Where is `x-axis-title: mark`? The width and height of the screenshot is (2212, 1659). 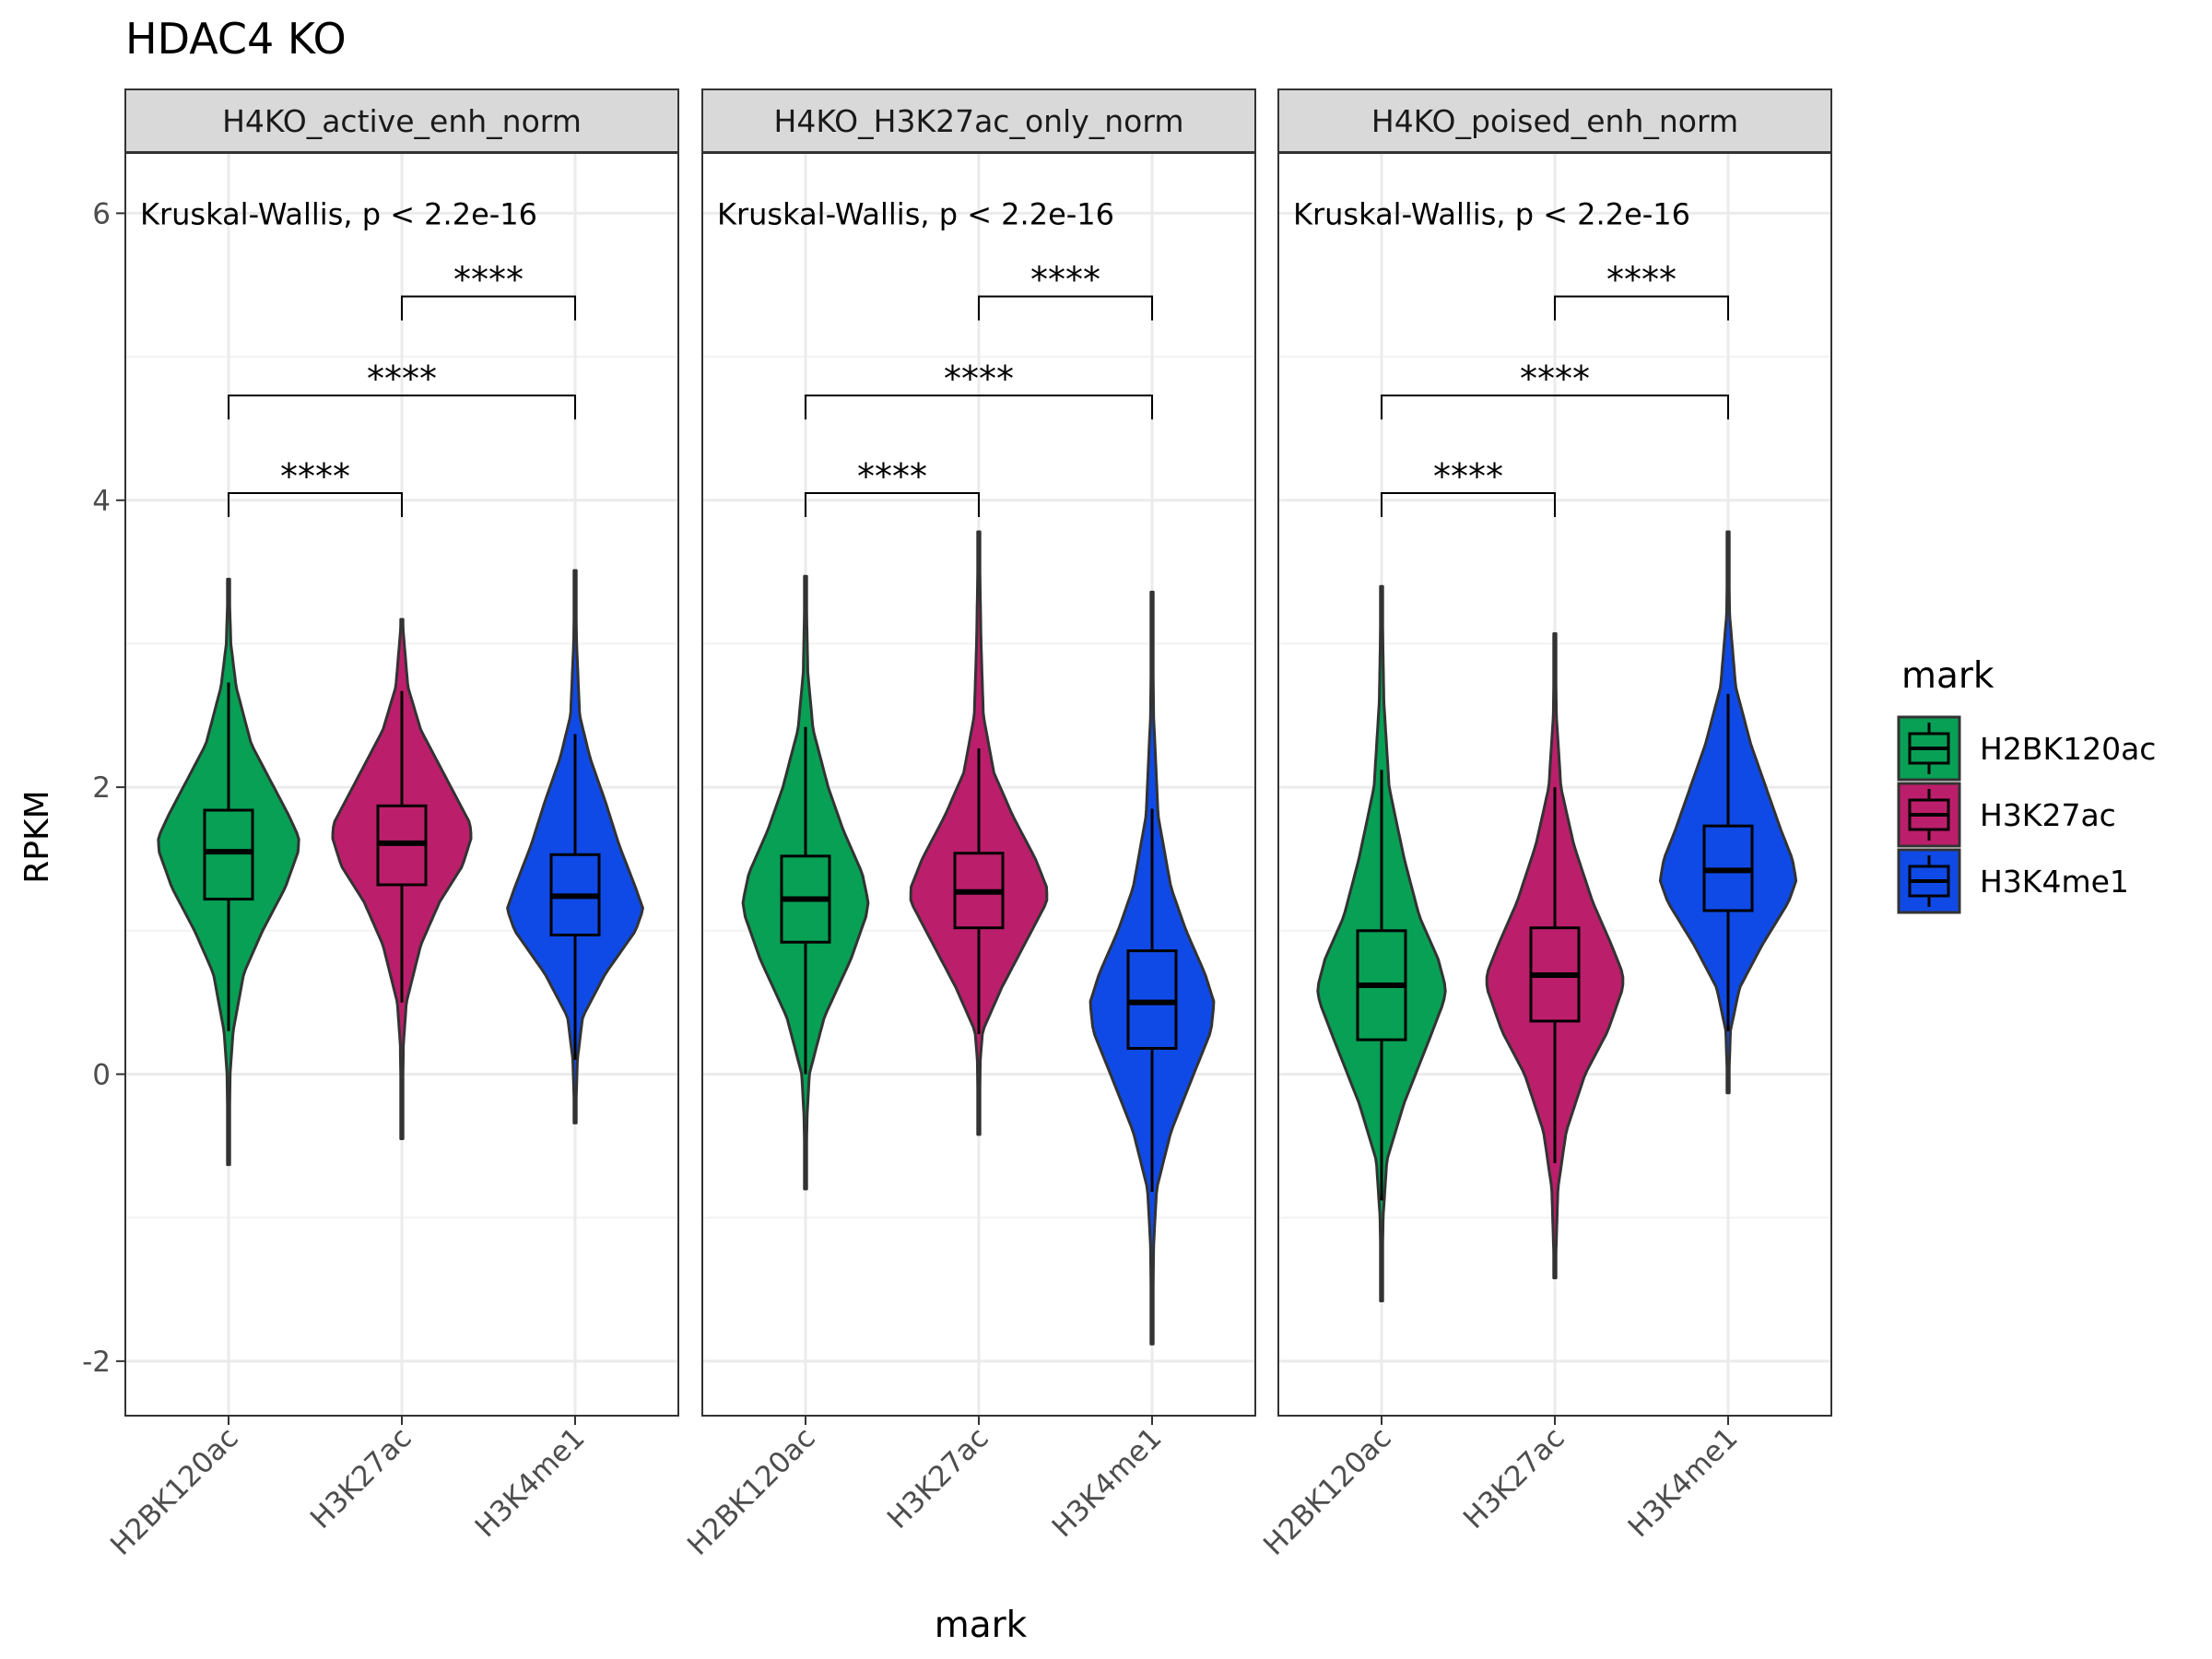
x-axis-title: mark is located at coordinates (981, 1625).